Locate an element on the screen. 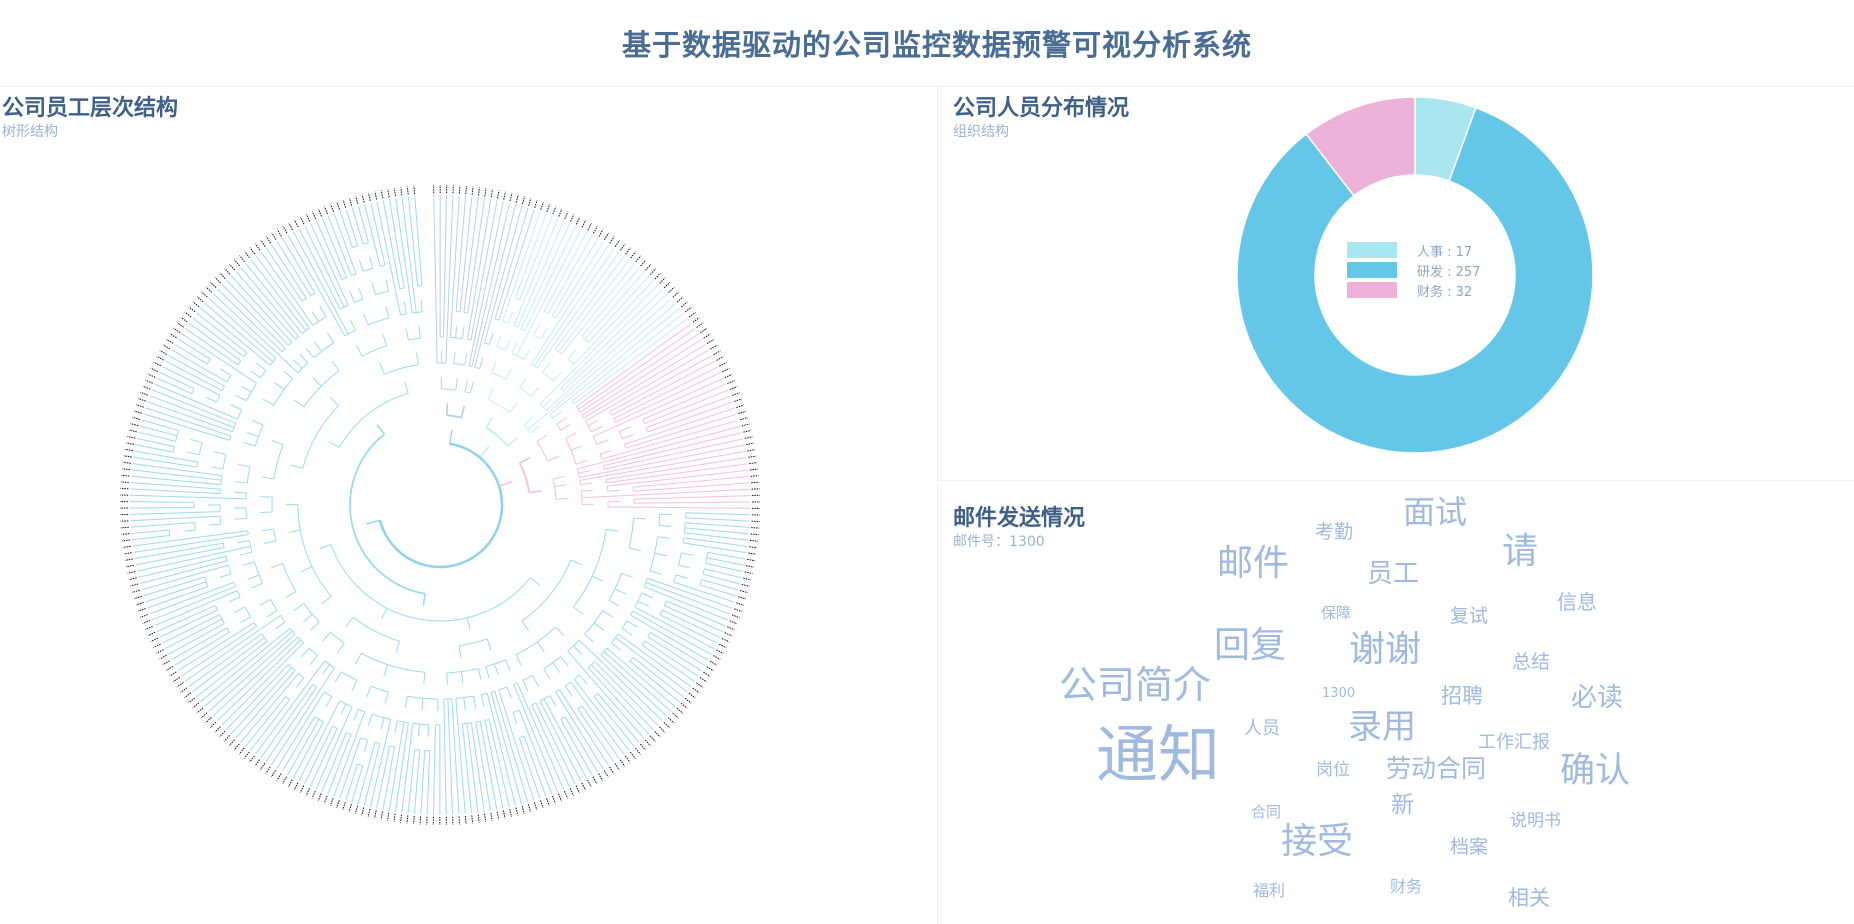  donut-chart is located at coordinates (1415, 275).